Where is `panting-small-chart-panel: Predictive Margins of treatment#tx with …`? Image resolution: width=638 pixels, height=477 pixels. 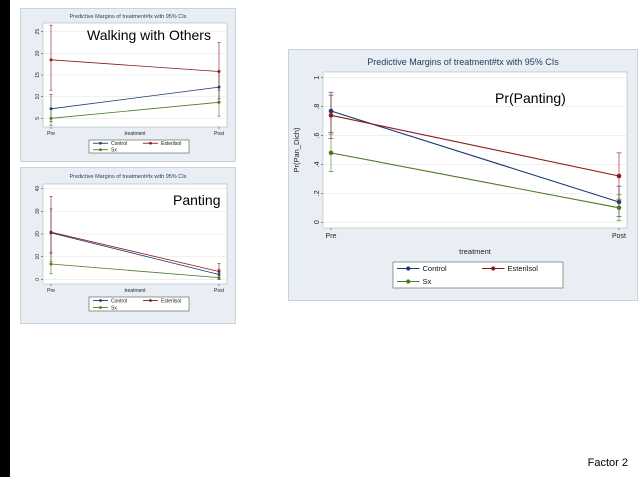 panting-small-chart-panel: Predictive Margins of treatment#tx with … is located at coordinates (128, 245).